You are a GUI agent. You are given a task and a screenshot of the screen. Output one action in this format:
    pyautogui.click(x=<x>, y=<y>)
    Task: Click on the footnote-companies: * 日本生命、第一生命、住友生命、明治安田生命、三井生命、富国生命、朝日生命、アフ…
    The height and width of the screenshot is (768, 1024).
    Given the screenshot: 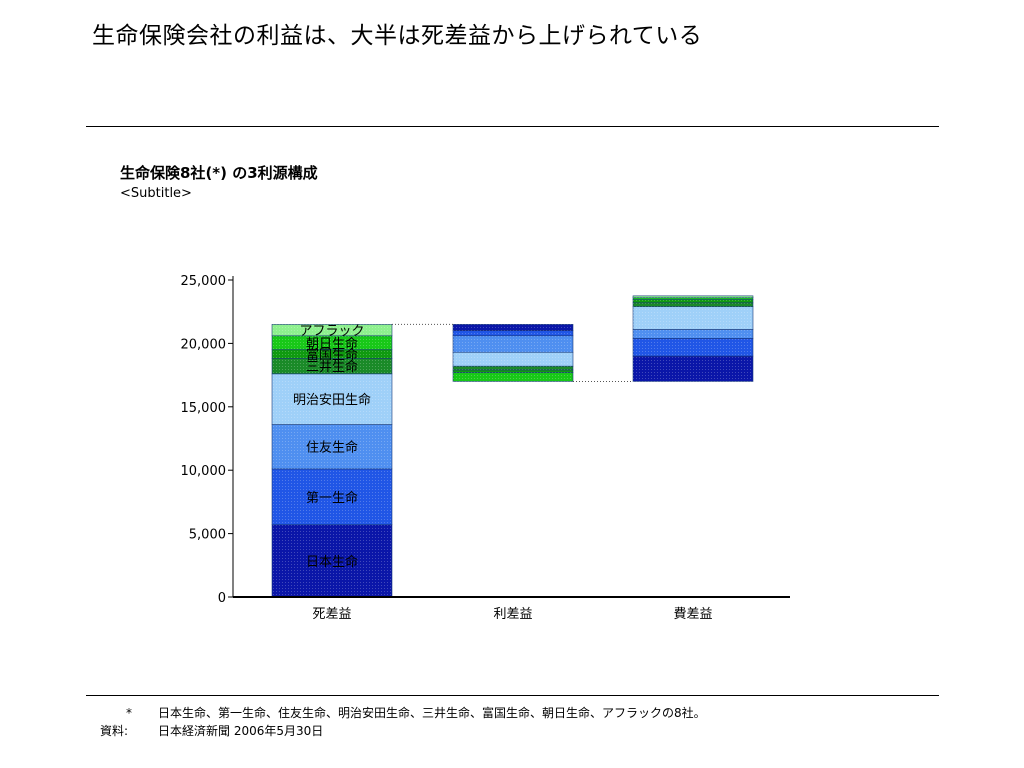 What is the action you would take?
    pyautogui.click(x=403, y=712)
    